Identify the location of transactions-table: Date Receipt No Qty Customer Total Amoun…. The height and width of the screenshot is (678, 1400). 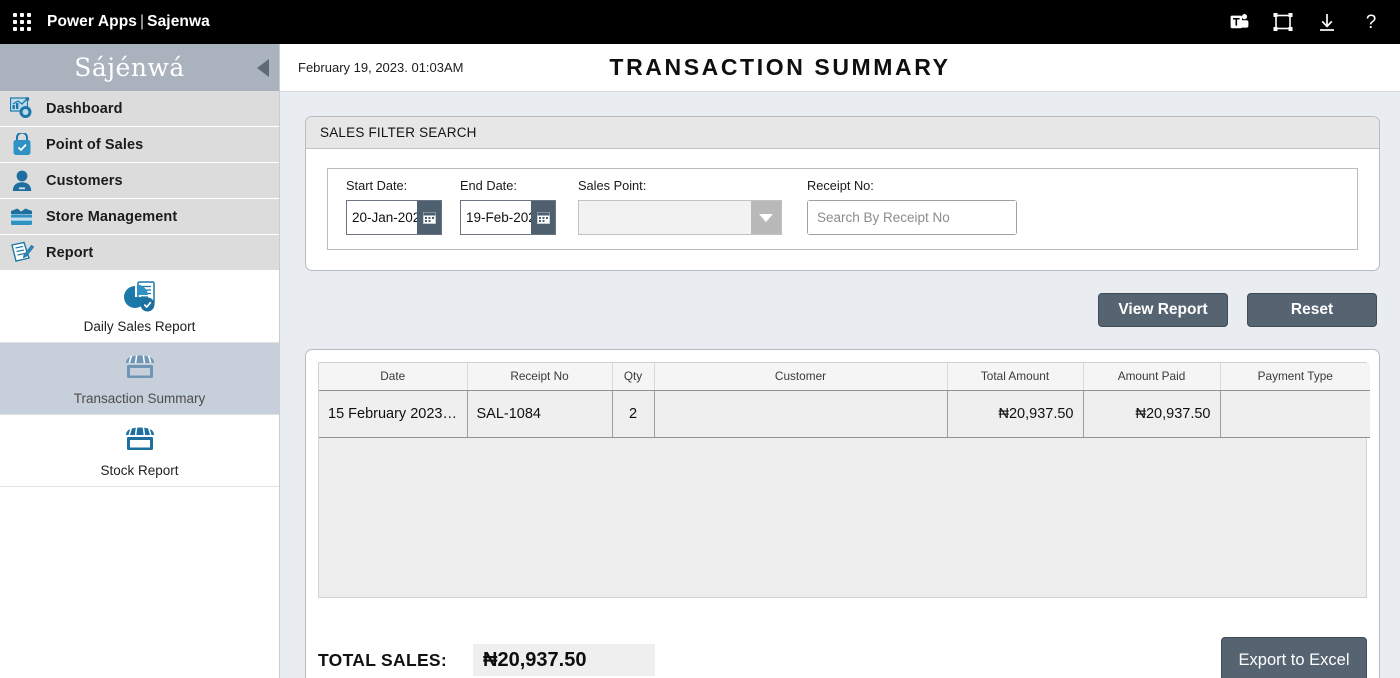
(844, 400).